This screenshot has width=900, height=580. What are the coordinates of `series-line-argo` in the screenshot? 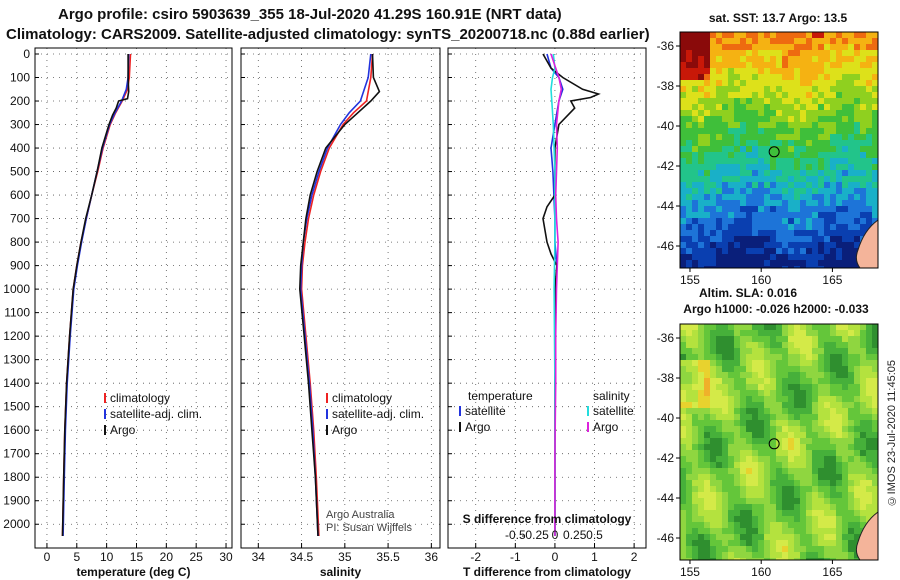 It's located at (95, 295).